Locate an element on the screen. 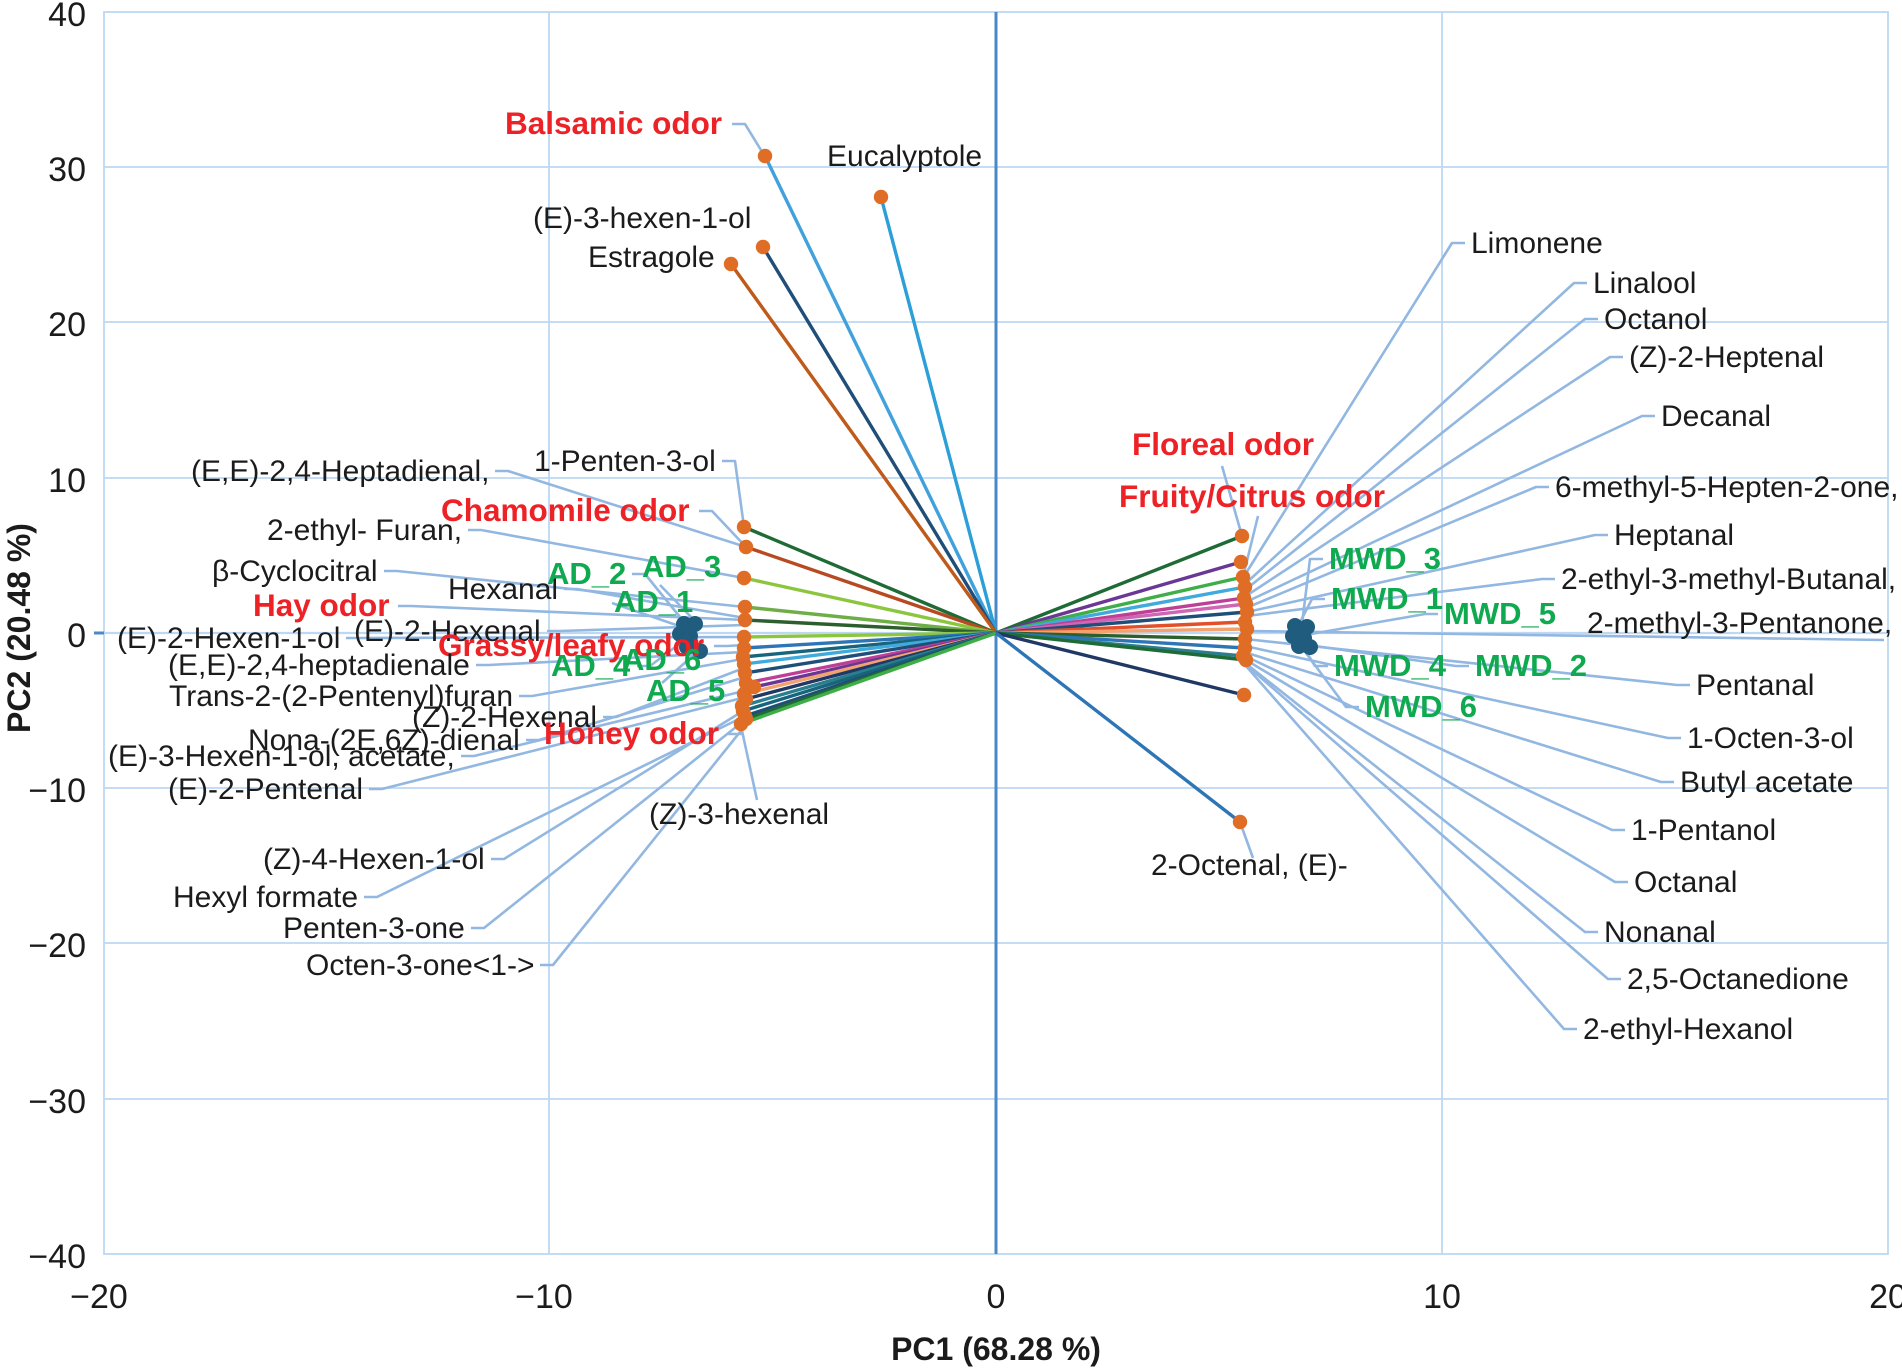 The height and width of the screenshot is (1368, 1902). svg-text: (Z)-4-Hexen-1-ol is located at coordinates (374, 859).